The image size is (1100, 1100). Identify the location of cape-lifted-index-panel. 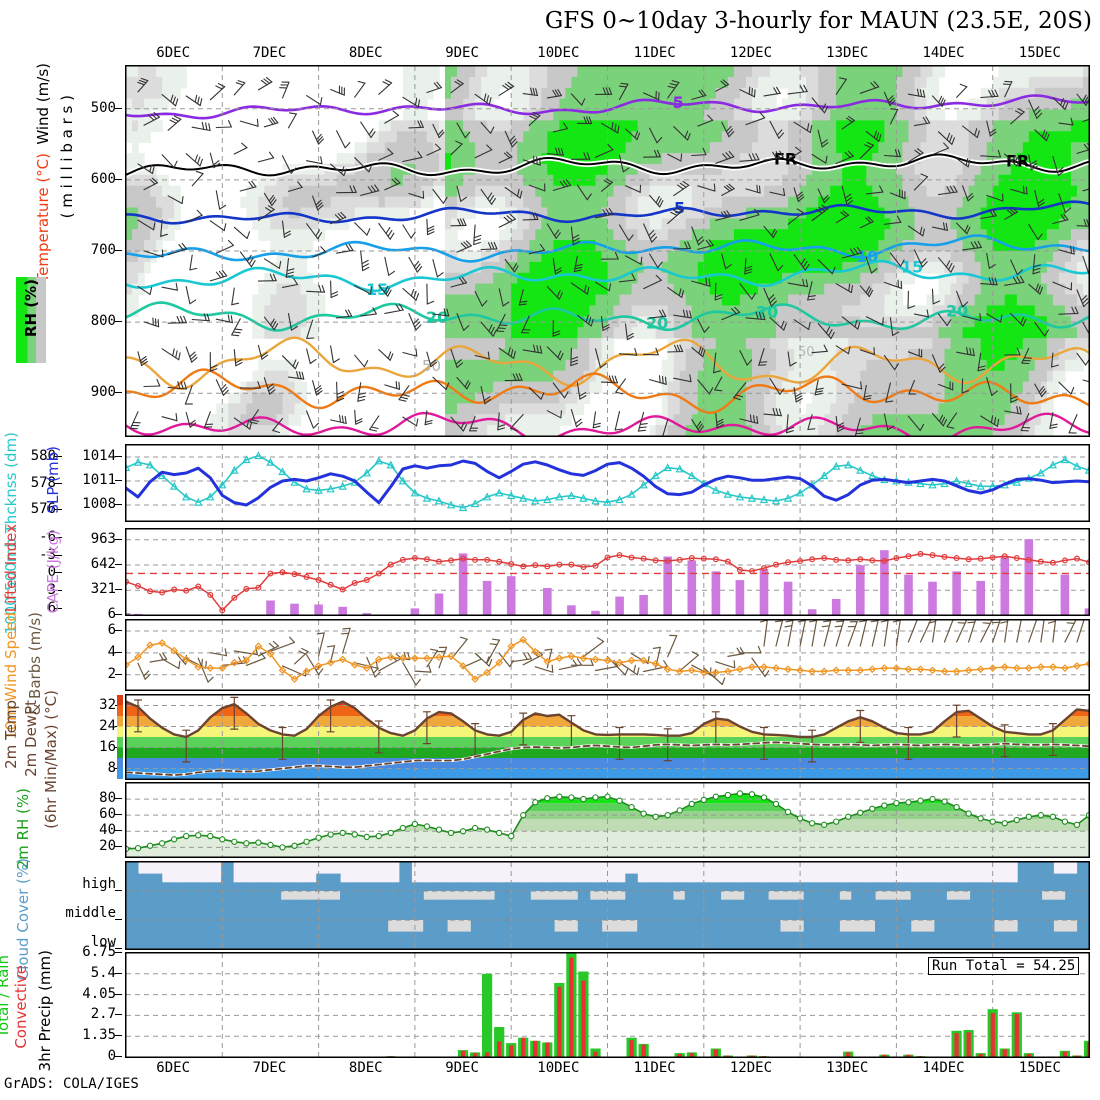
(607, 572).